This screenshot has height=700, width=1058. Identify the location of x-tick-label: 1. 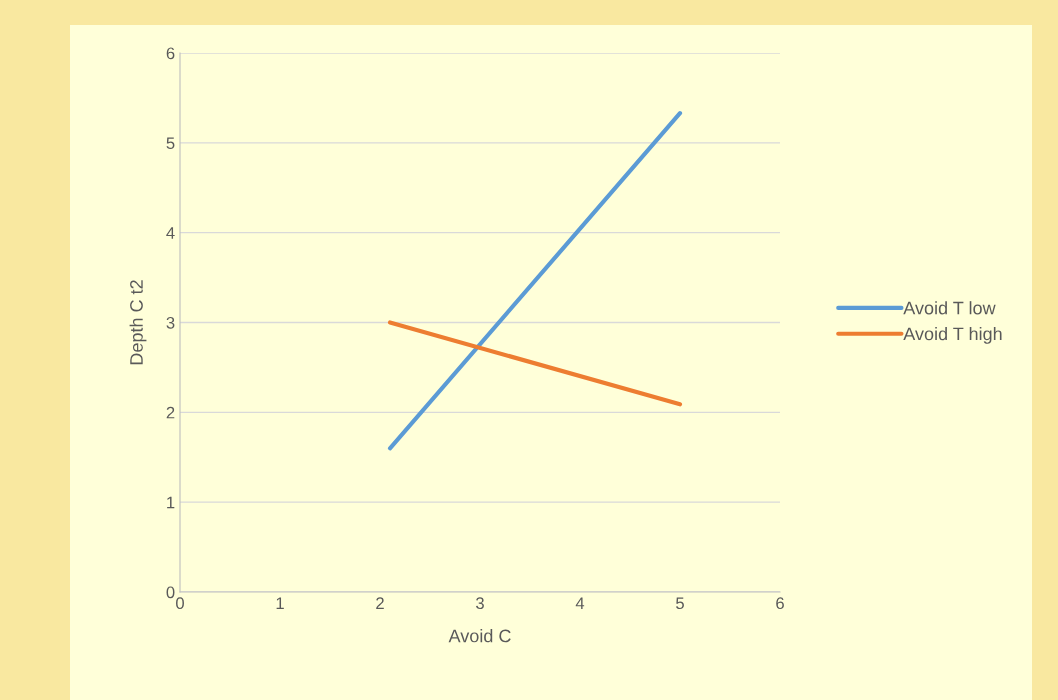
(280, 603).